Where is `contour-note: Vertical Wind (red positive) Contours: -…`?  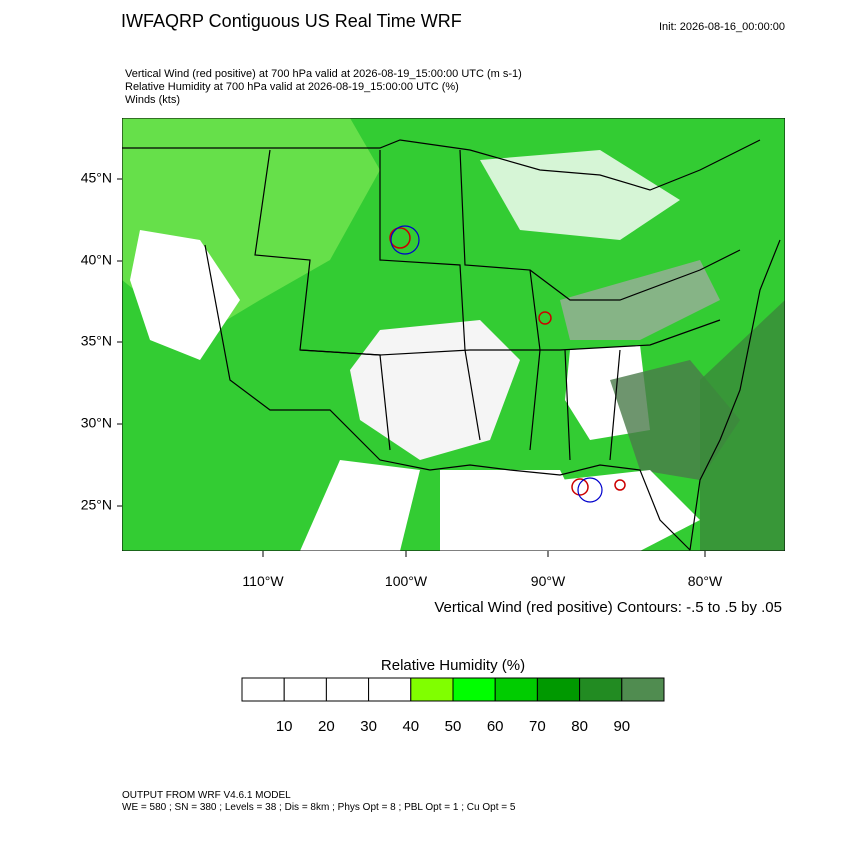
contour-note: Vertical Wind (red positive) Contours: -… is located at coordinates (608, 607).